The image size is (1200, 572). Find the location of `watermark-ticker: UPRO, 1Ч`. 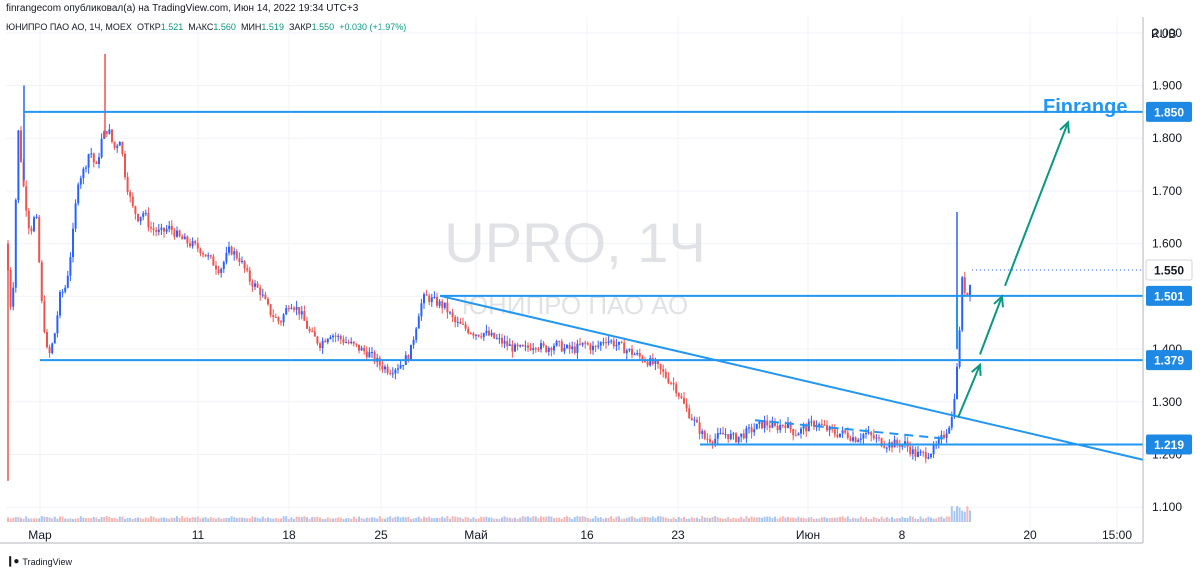

watermark-ticker: UPRO, 1Ч is located at coordinates (574, 242).